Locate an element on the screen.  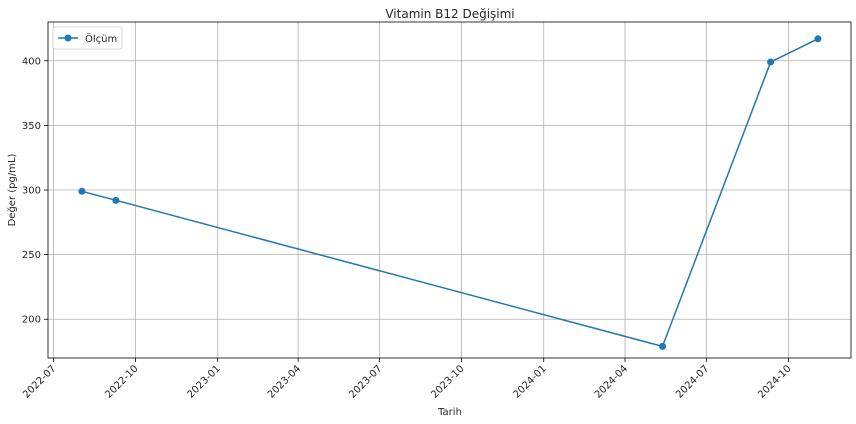
y-tick-label: 250 is located at coordinates (31, 255).